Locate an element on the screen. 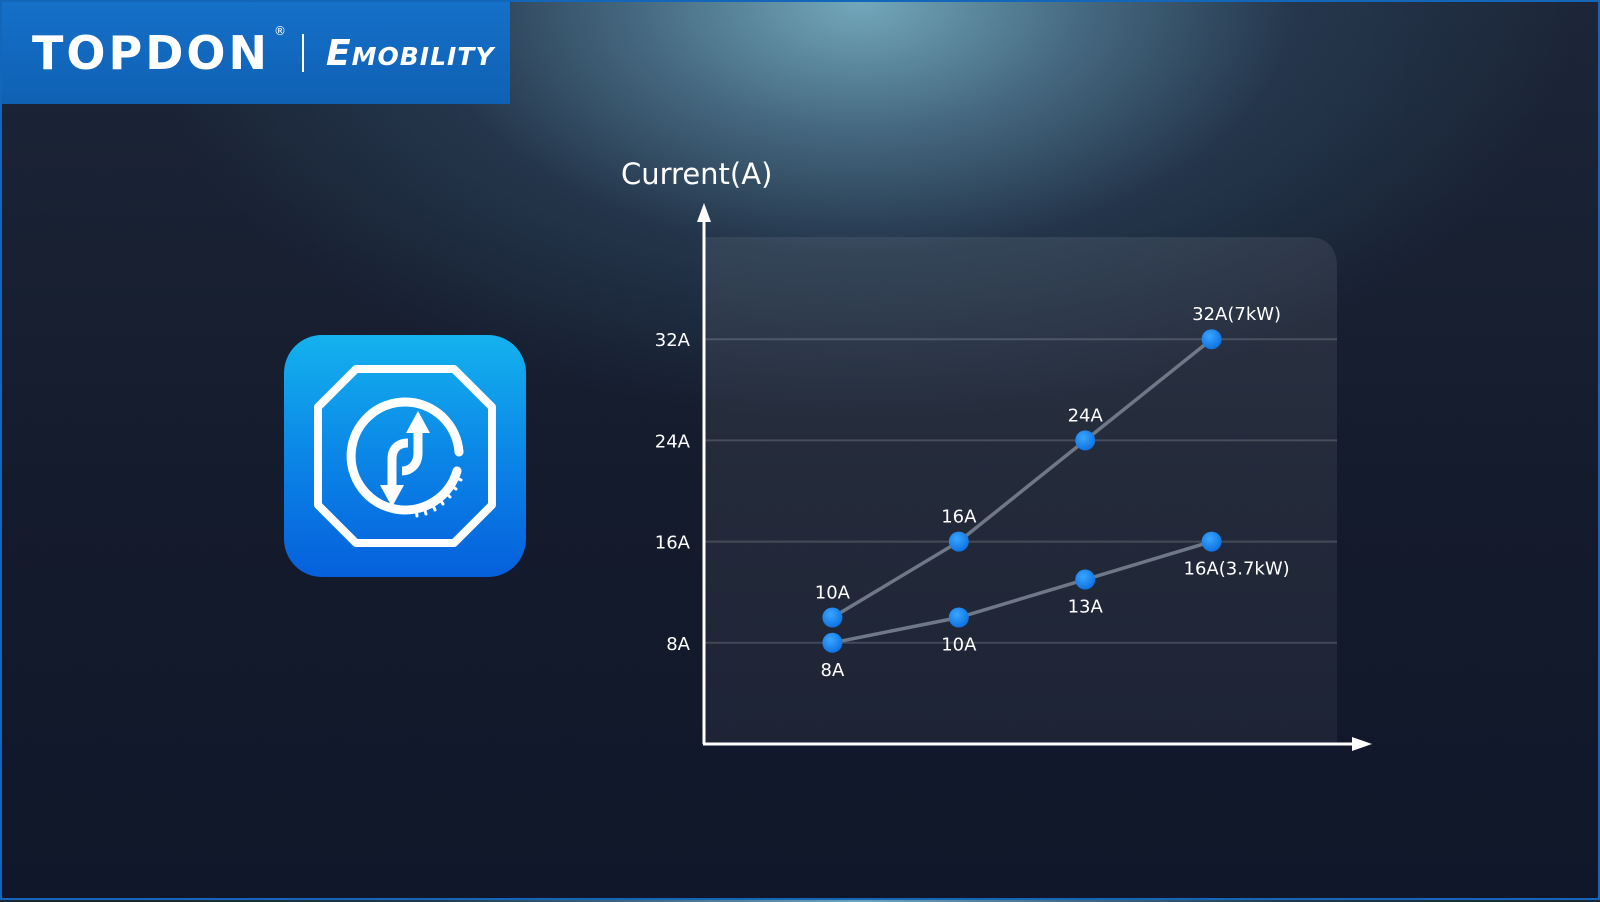 The width and height of the screenshot is (1600, 902). charge-sync-icon is located at coordinates (405, 456).